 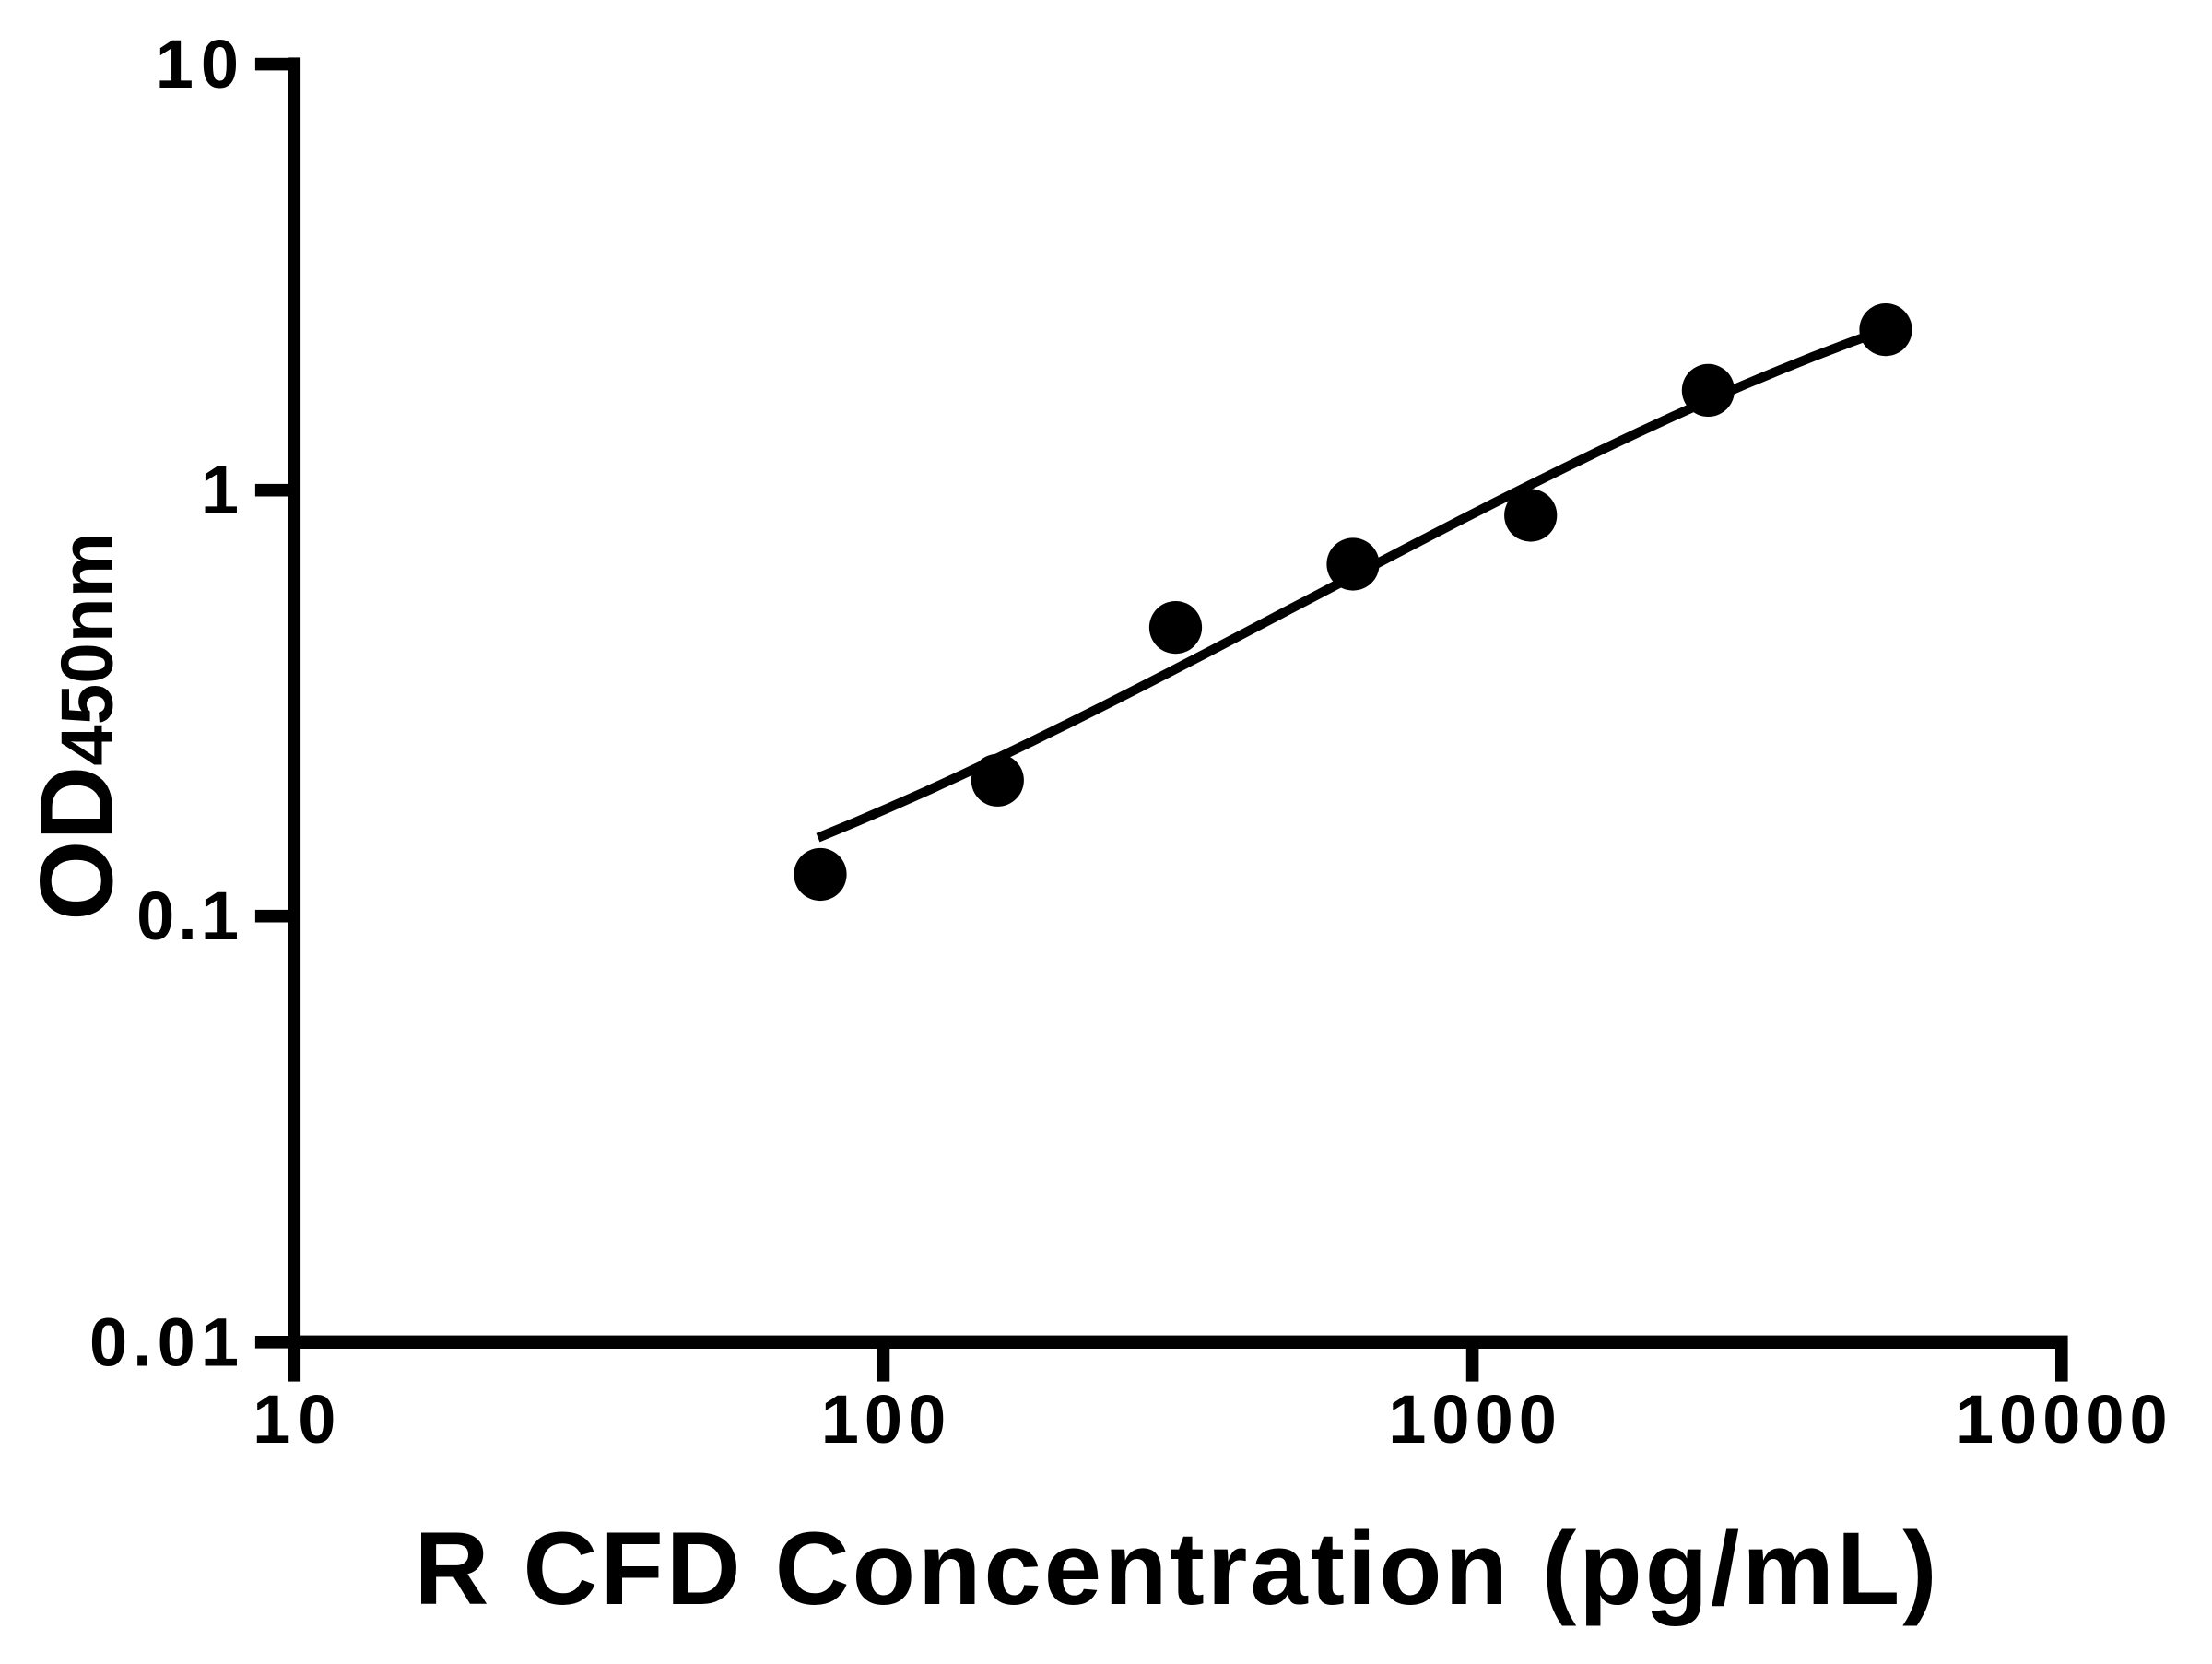 What do you see at coordinates (189, 916) in the screenshot?
I see `svg-text: 0.1` at bounding box center [189, 916].